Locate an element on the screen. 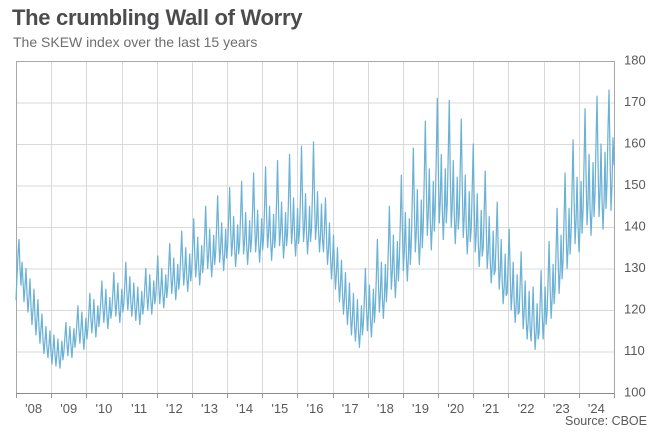 This screenshot has width=657, height=438. svg-text: 140 is located at coordinates (635, 225).